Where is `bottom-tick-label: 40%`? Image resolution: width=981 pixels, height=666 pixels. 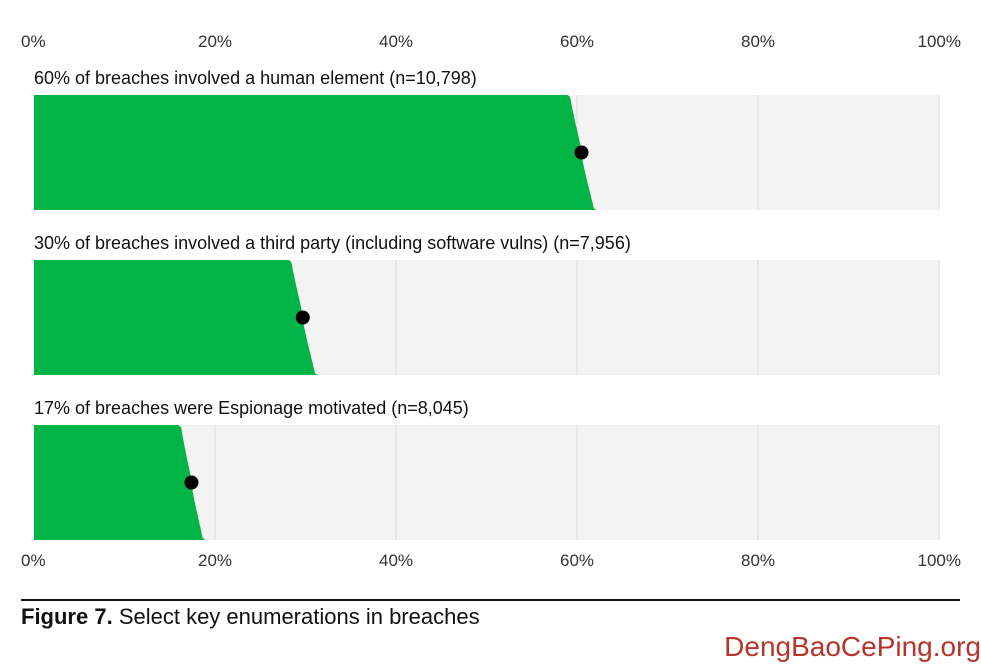
bottom-tick-label: 40% is located at coordinates (396, 560).